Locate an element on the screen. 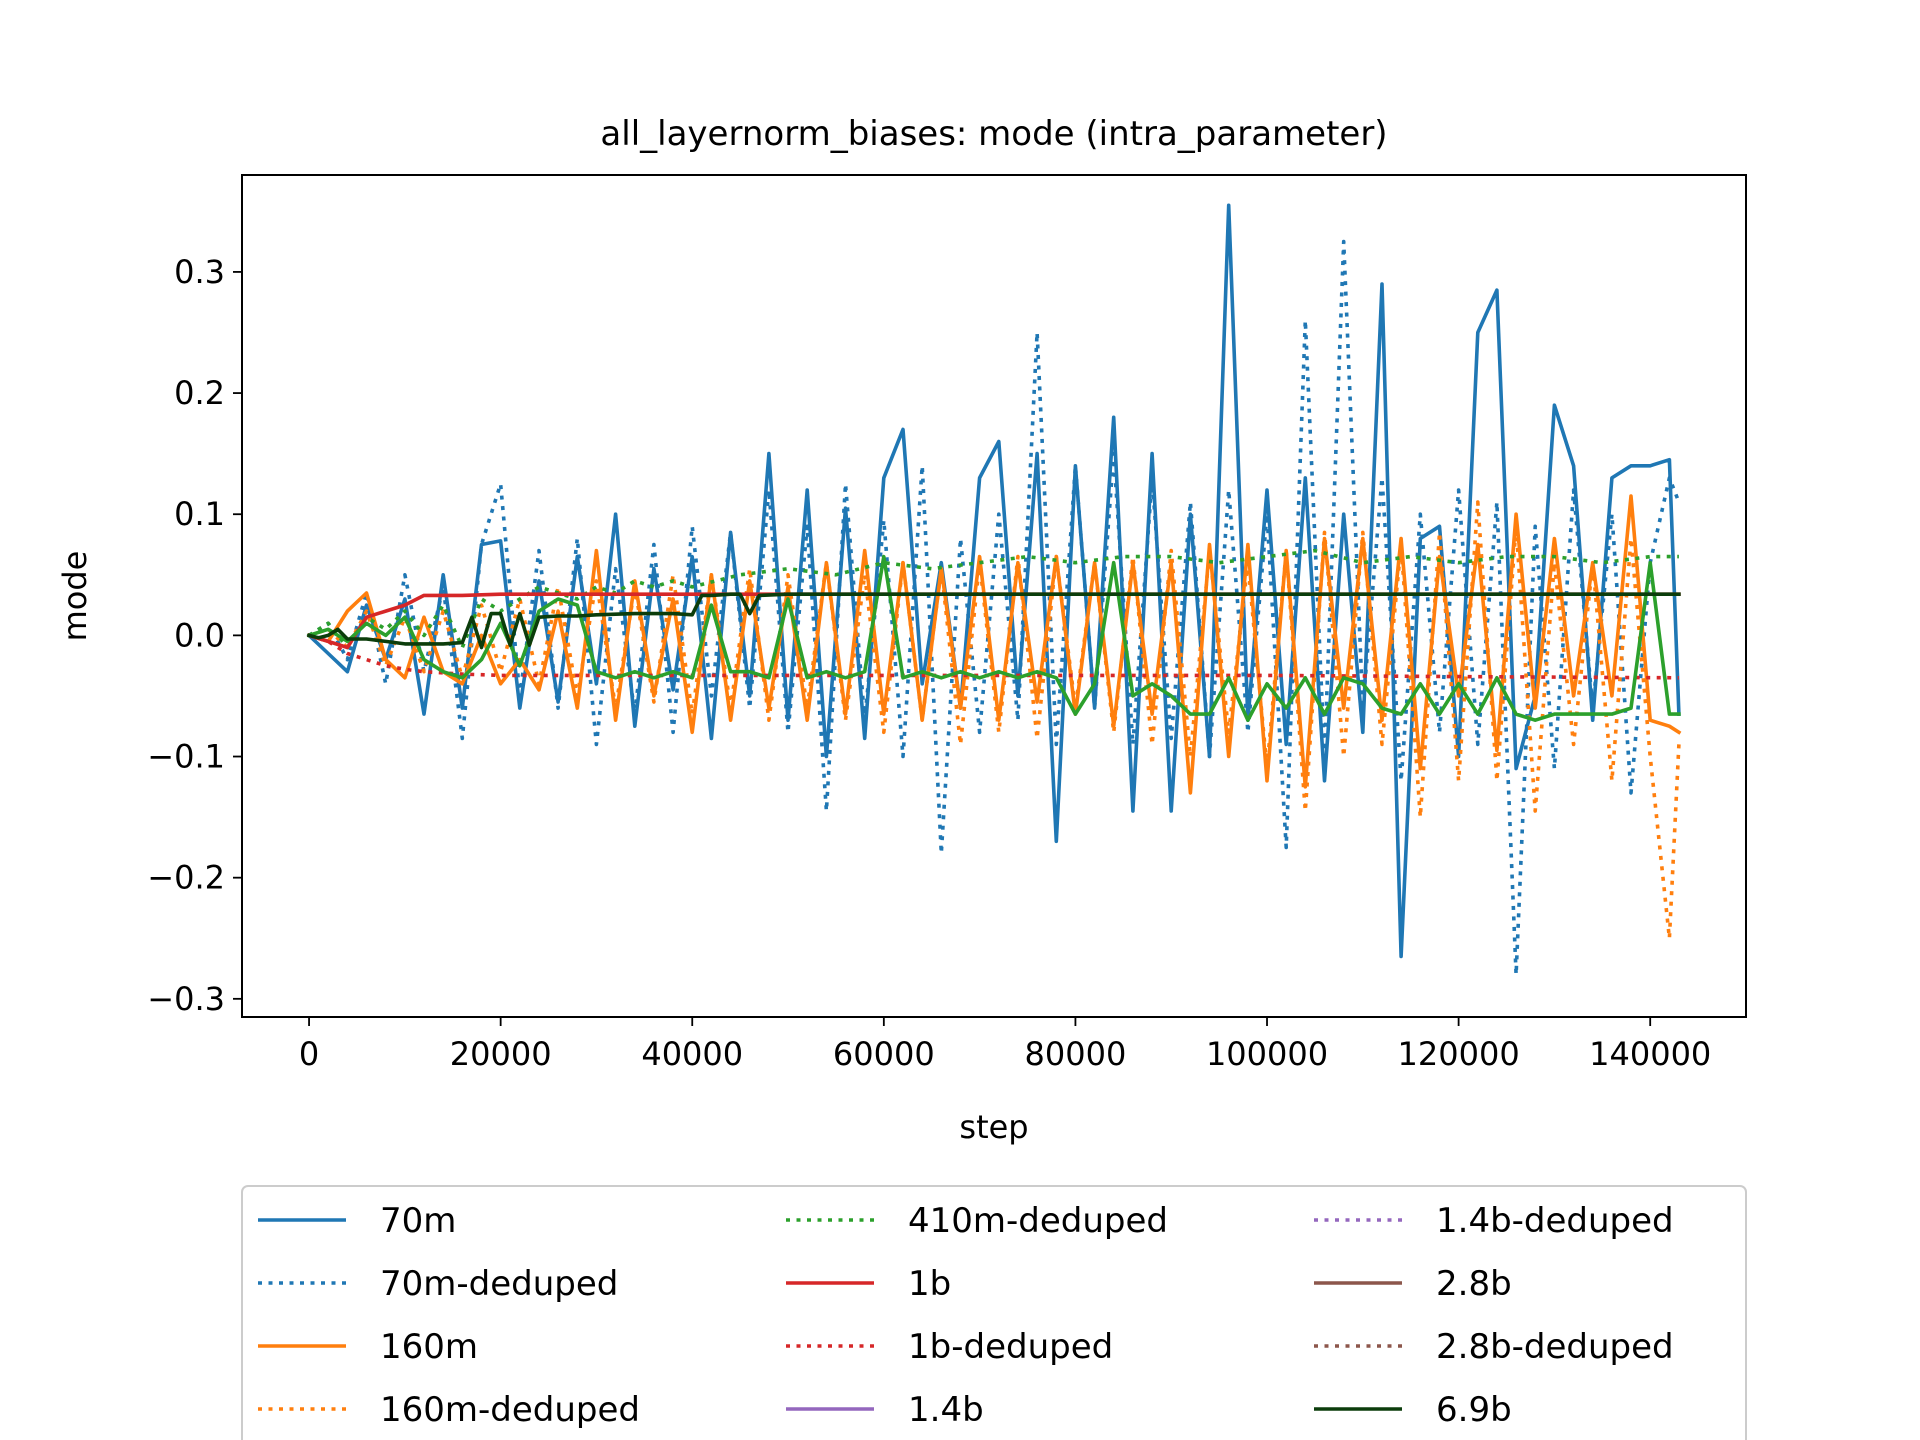 The width and height of the screenshot is (1920, 1440). legend-box is located at coordinates (994, 1312).